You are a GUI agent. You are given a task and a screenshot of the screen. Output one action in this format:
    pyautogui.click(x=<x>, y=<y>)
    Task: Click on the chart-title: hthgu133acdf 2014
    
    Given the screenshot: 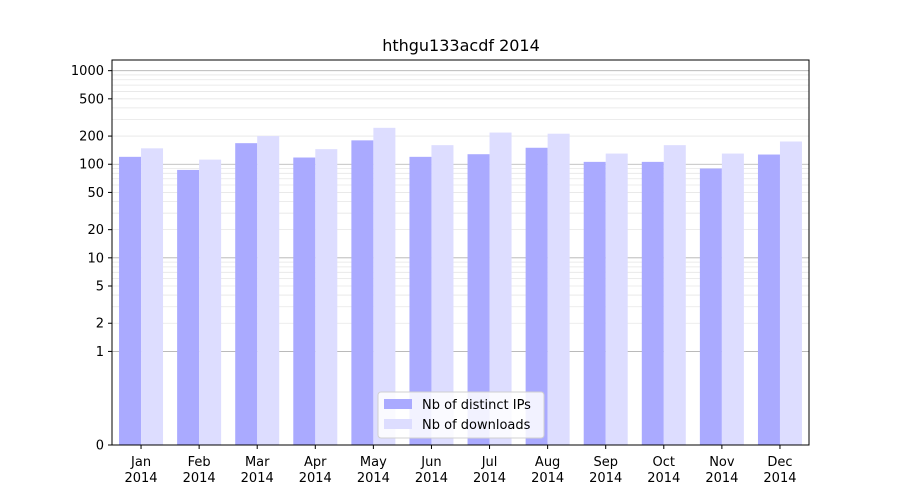 What is the action you would take?
    pyautogui.click(x=461, y=45)
    